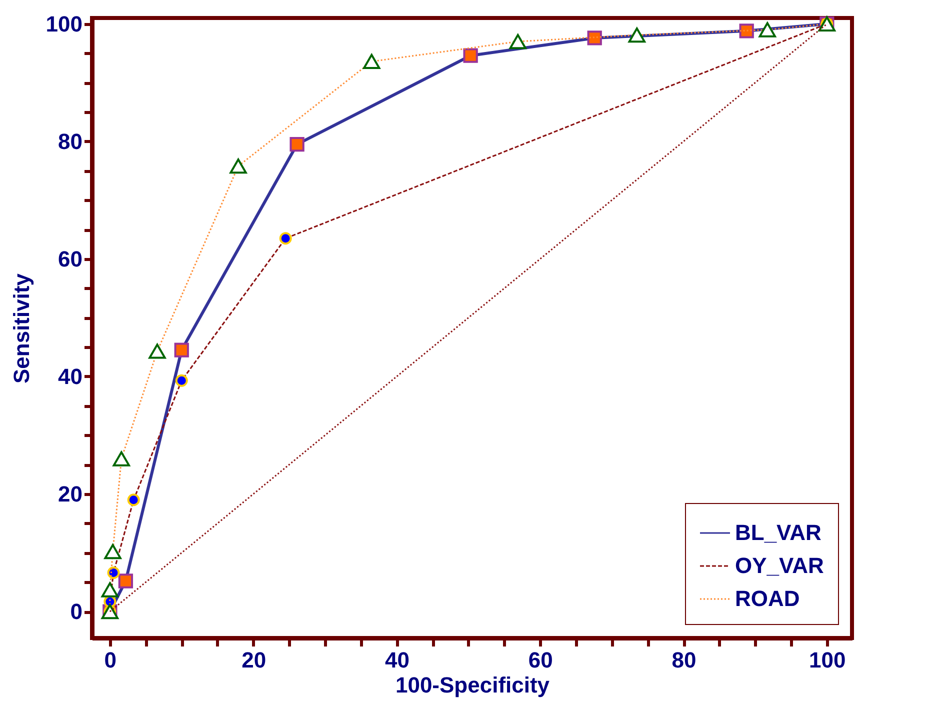 This screenshot has height=720, width=927. I want to click on legend-label: ROAD, so click(767, 598).